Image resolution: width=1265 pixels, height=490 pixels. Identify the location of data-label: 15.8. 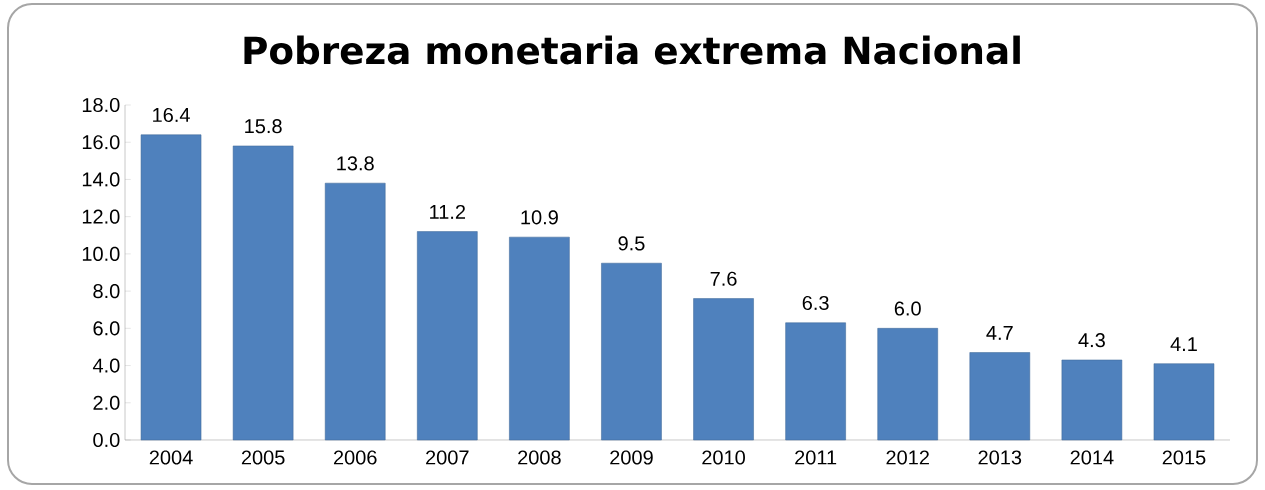
(263, 126).